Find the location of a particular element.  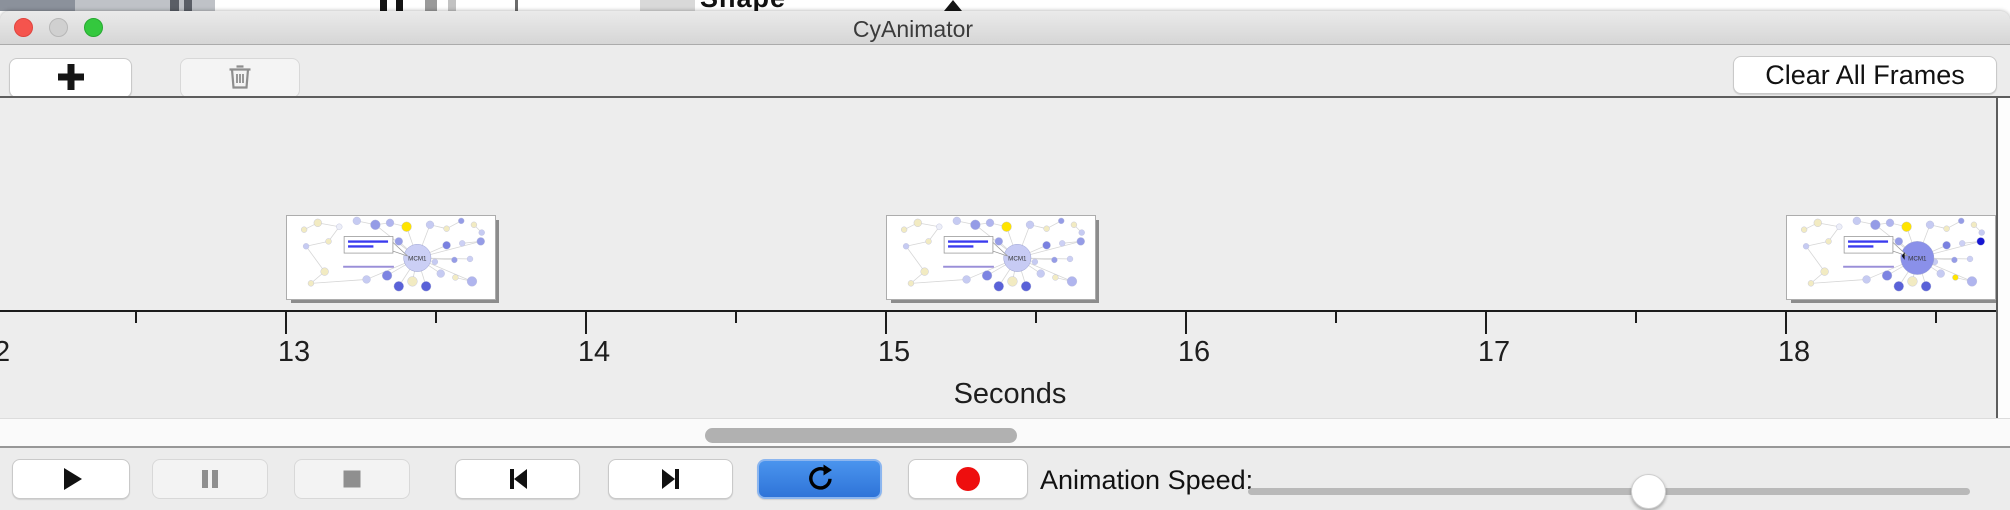

animation-speed-slider is located at coordinates (1609, 491).